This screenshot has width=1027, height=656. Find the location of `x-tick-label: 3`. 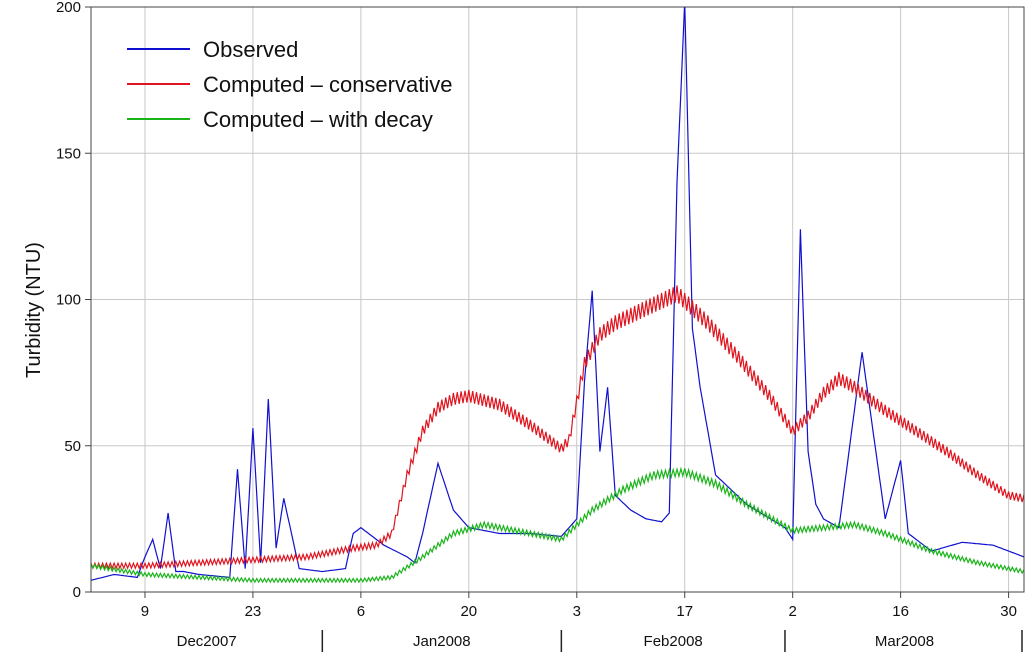

x-tick-label: 3 is located at coordinates (577, 611).